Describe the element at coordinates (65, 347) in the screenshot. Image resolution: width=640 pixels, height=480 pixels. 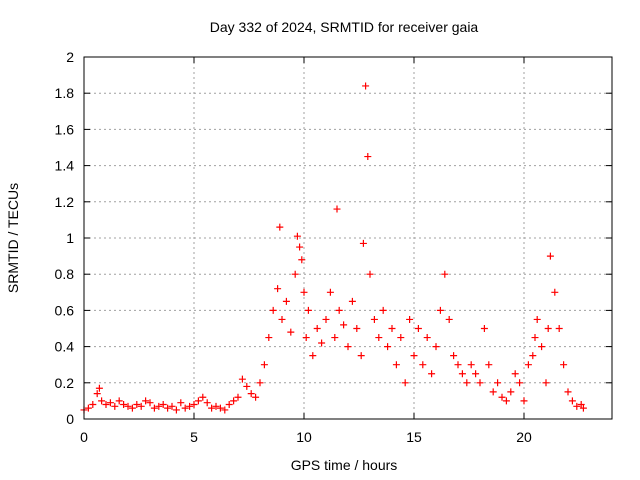
I see `y-tick-label: 0.4` at that location.